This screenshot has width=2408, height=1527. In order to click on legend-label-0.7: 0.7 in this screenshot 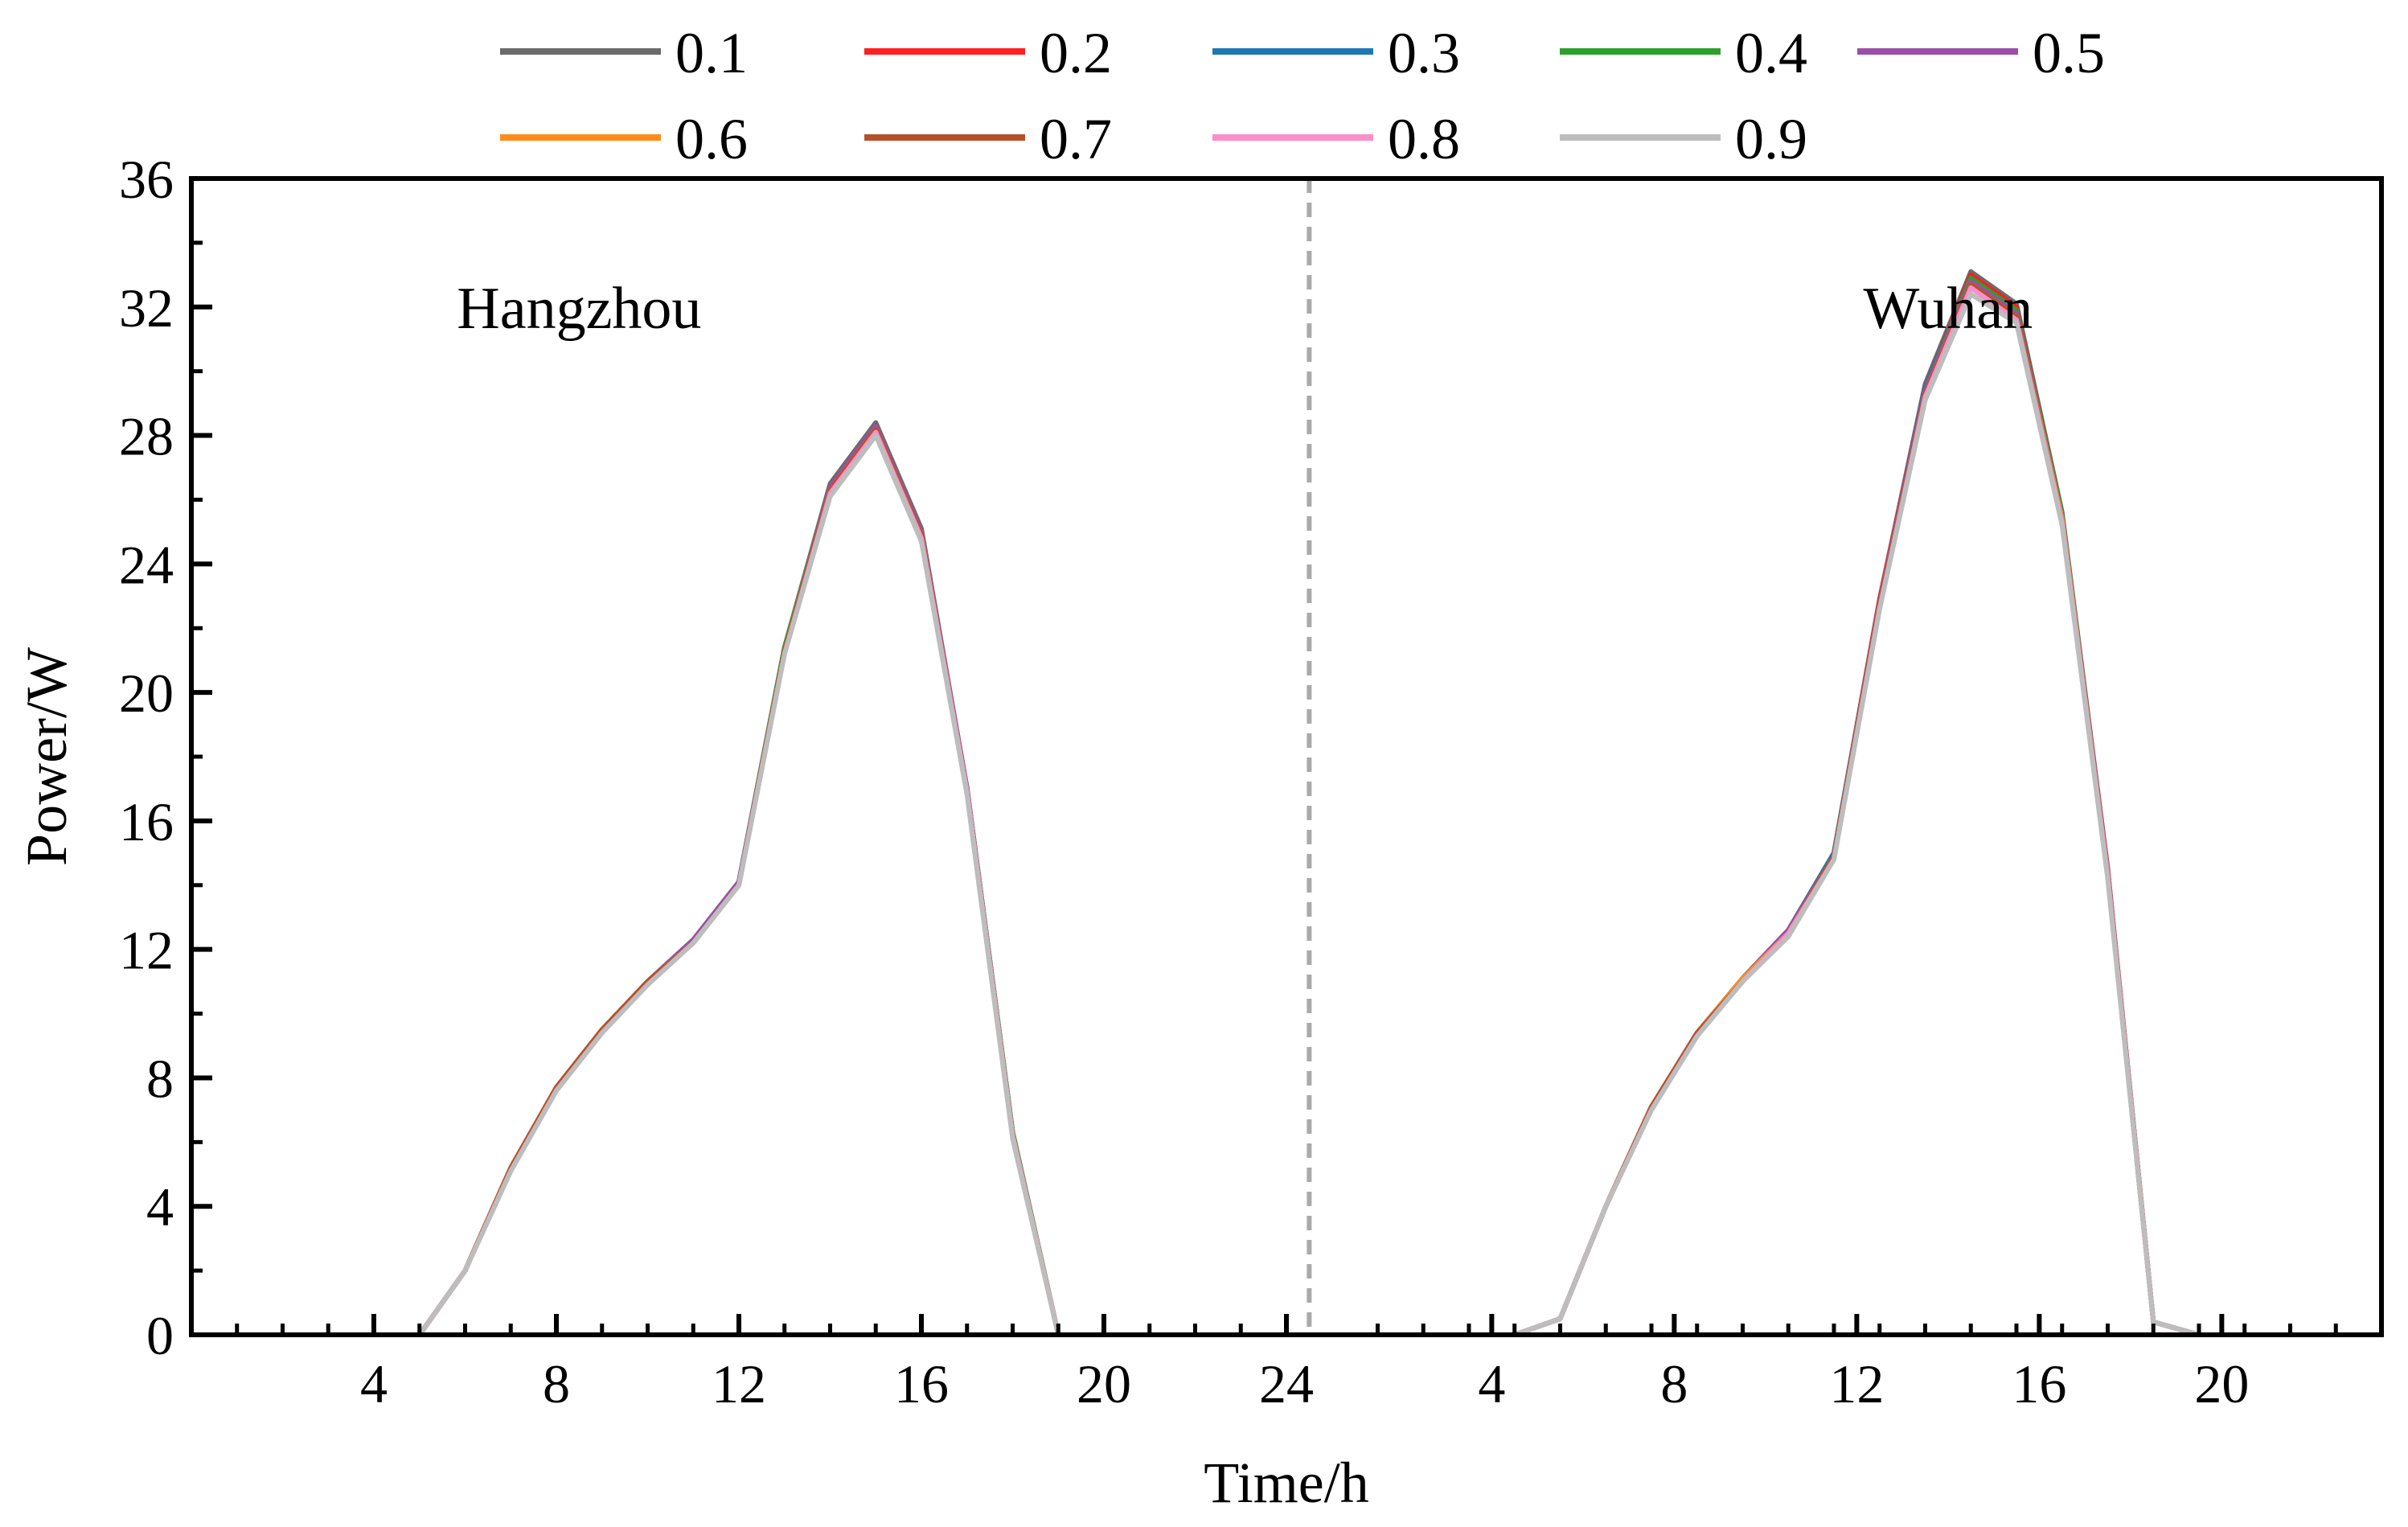, I will do `click(1076, 139)`.